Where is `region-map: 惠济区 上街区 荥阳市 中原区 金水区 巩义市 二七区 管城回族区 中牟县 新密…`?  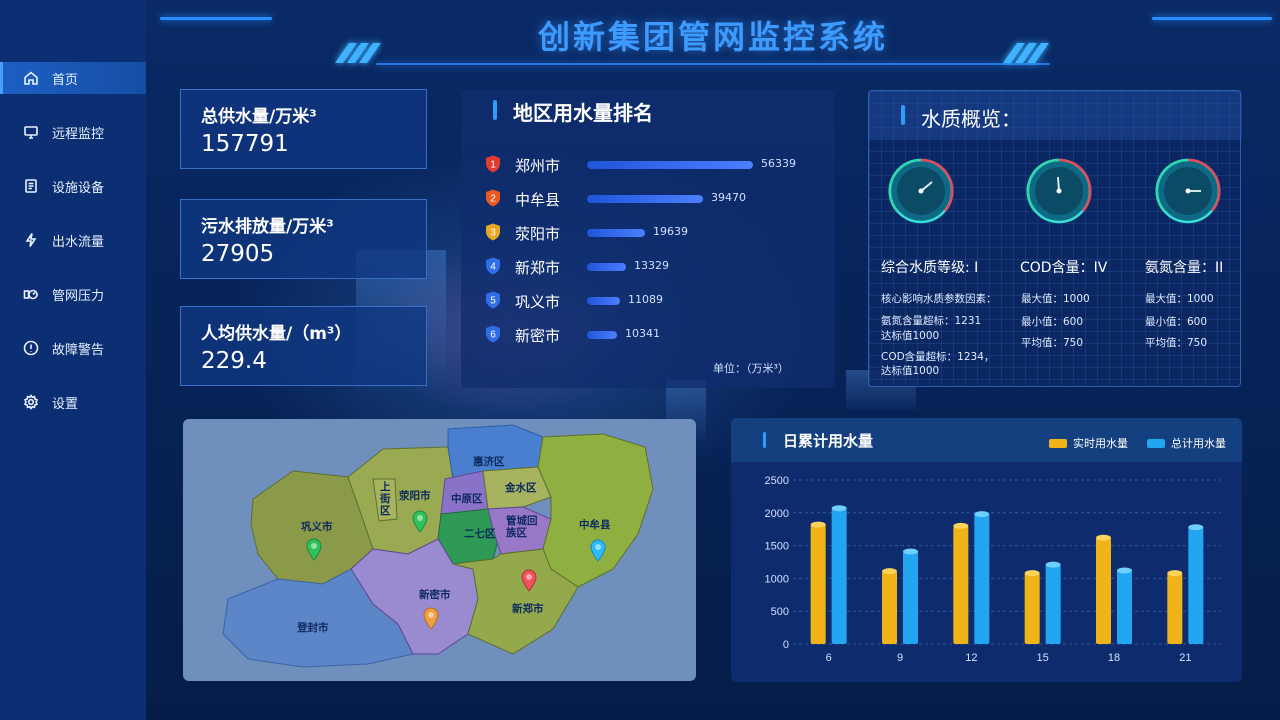
region-map: 惠济区 上街区 荥阳市 中原区 金水区 巩义市 二七区 管城回族区 中牟县 新密… is located at coordinates (439, 550).